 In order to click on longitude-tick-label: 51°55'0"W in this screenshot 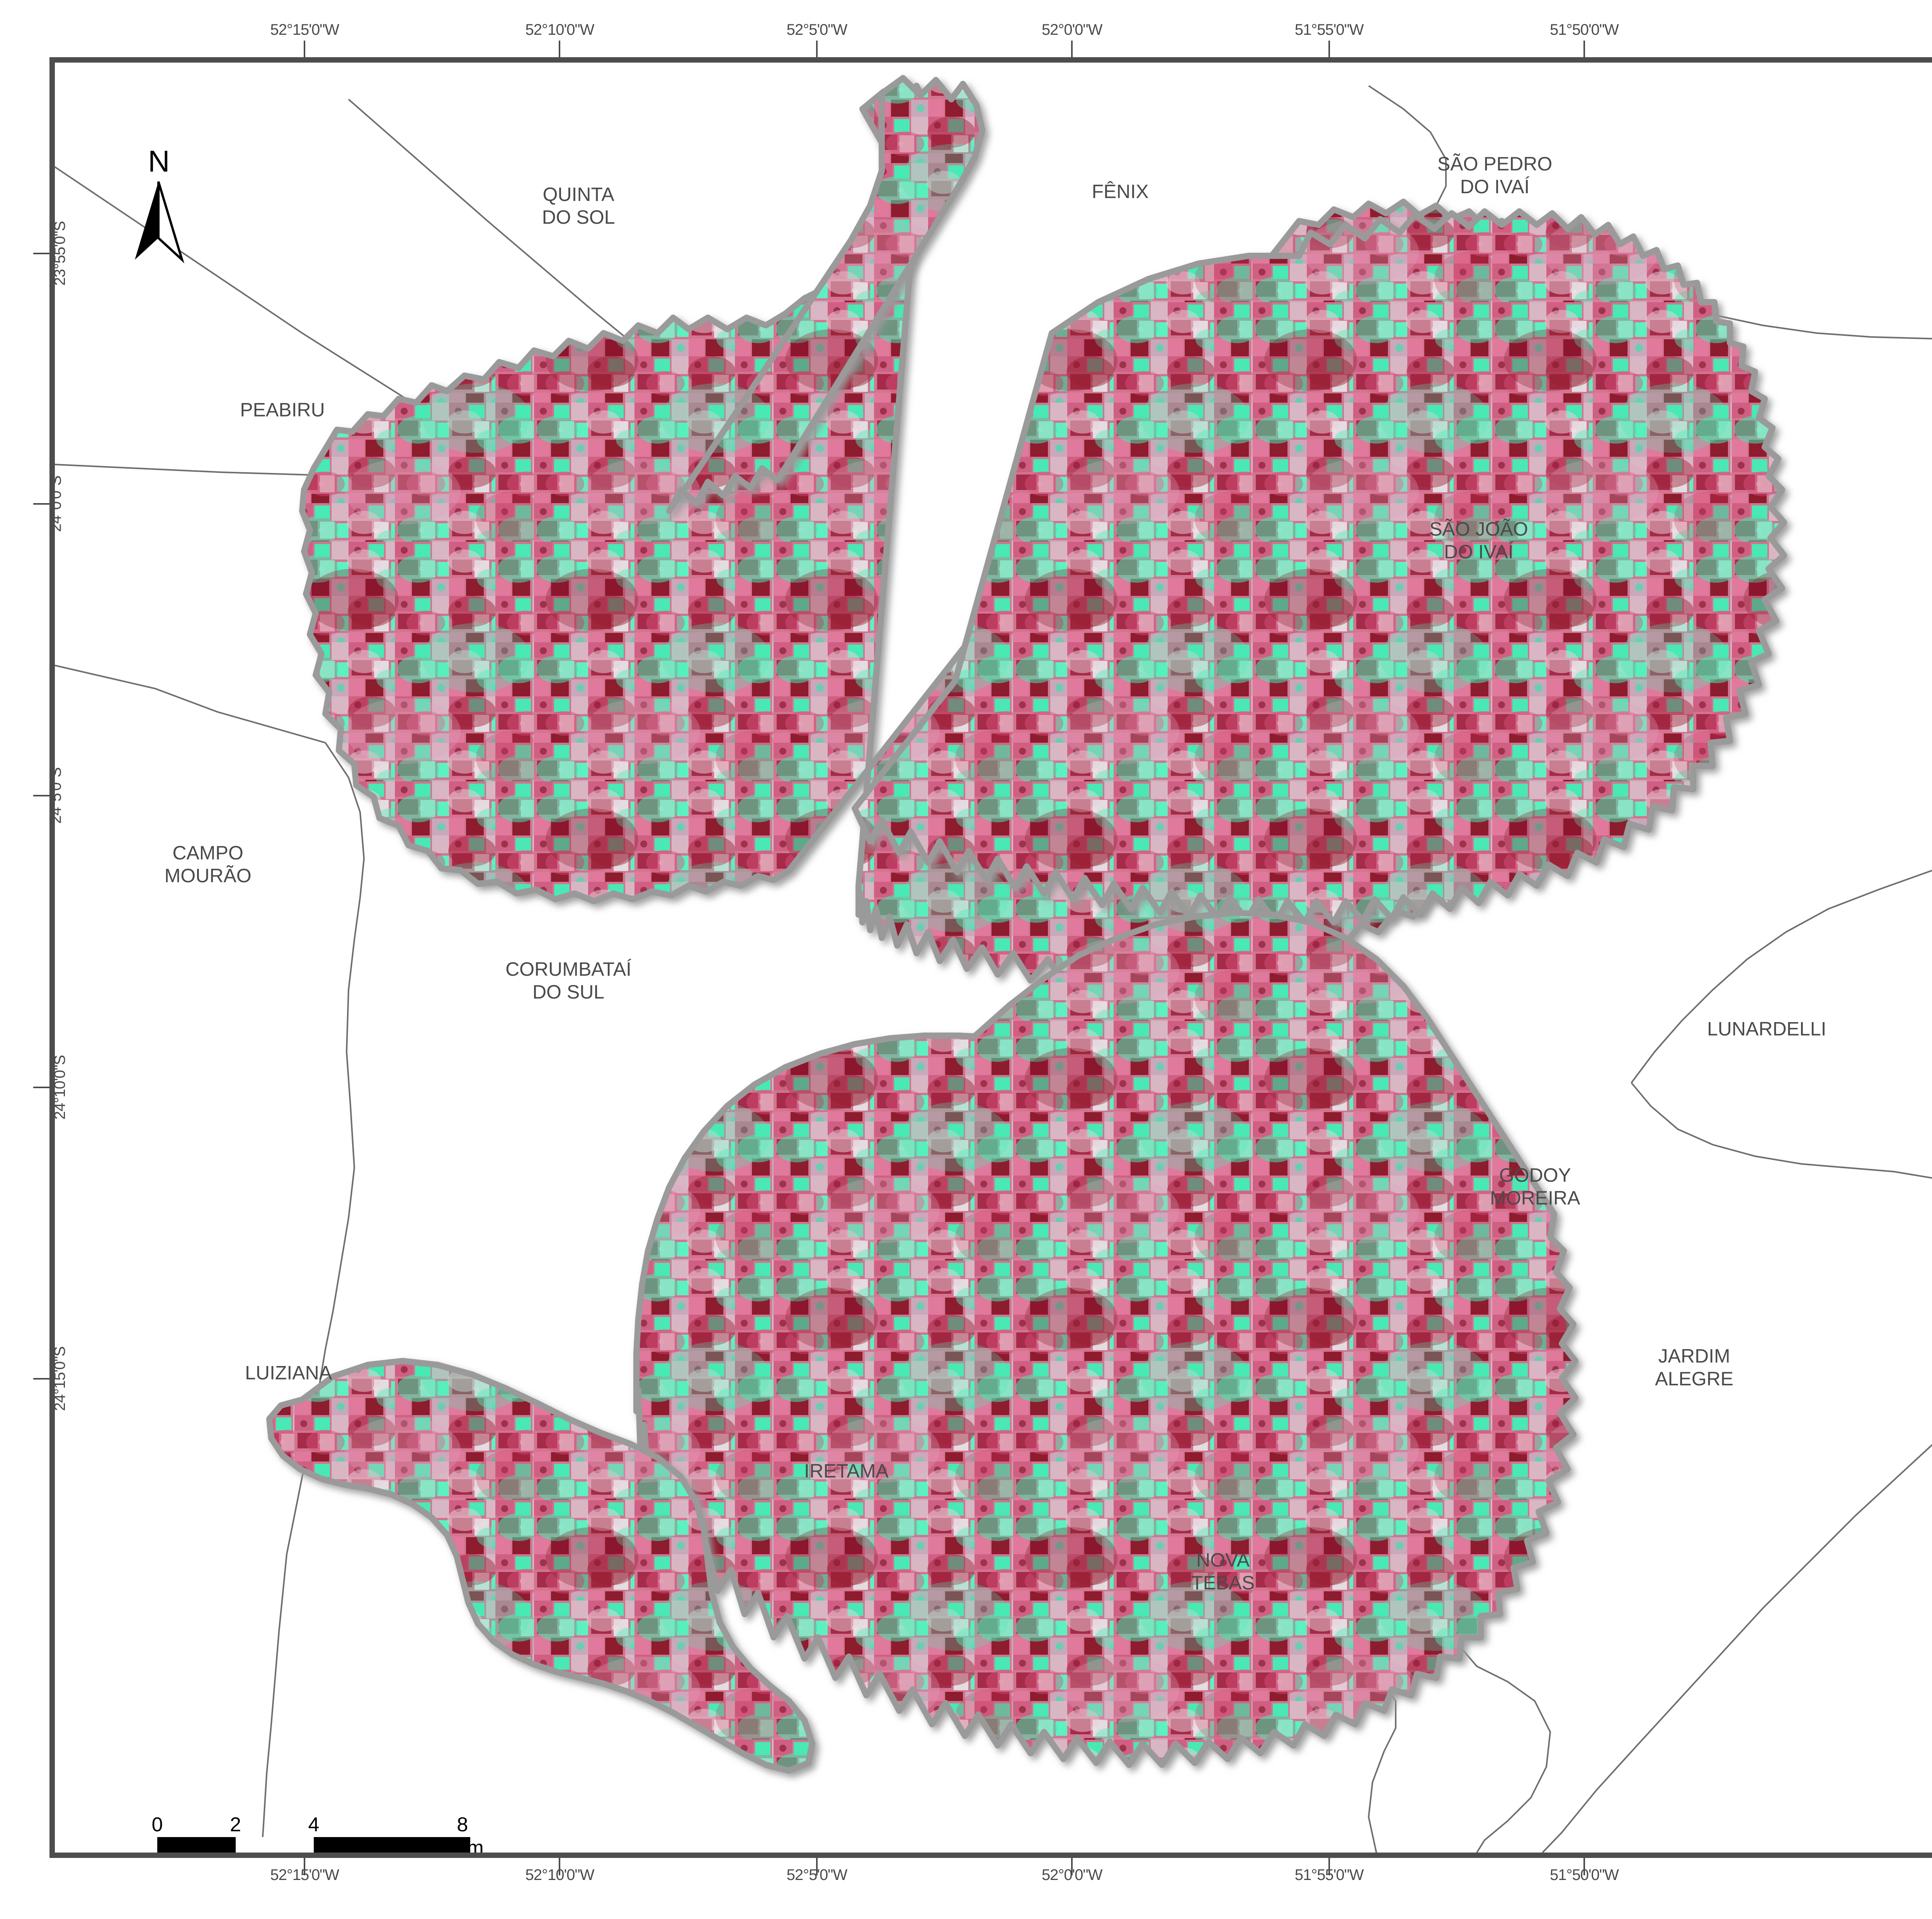, I will do `click(1329, 29)`.